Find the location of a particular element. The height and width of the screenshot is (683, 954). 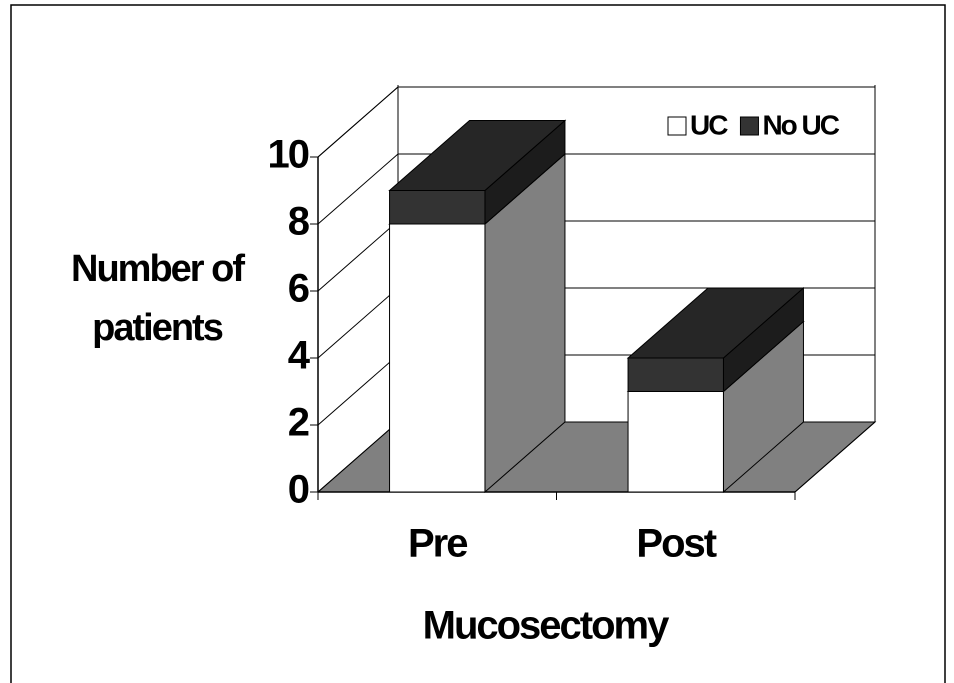

y-axis-label: Number of patients is located at coordinates (158, 298).